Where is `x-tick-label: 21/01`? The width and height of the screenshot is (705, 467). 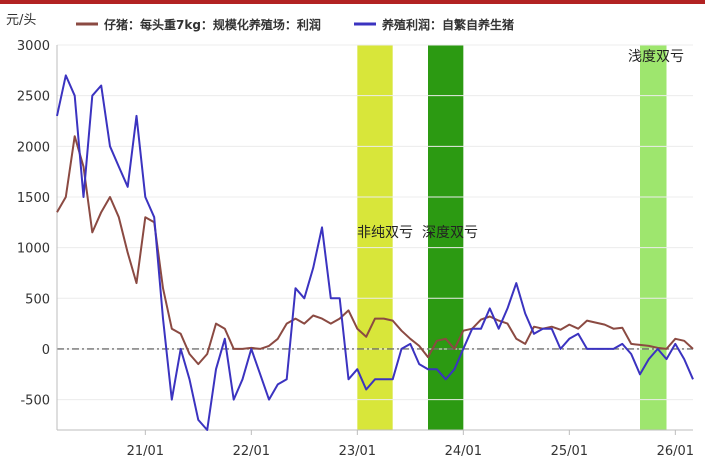
x-tick-label: 21/01 is located at coordinates (145, 451).